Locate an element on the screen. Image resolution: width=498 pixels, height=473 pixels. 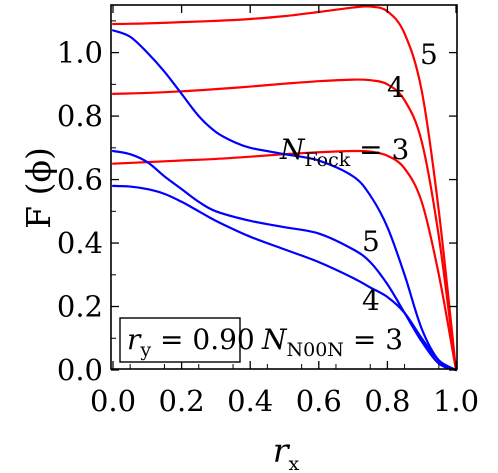
x-axis-title: rx is located at coordinates (286, 452).